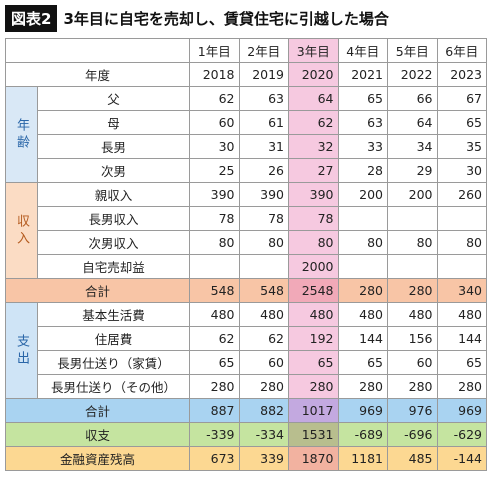 This screenshot has height=480, width=492. I want to click on total-cell: 340, so click(461, 290).